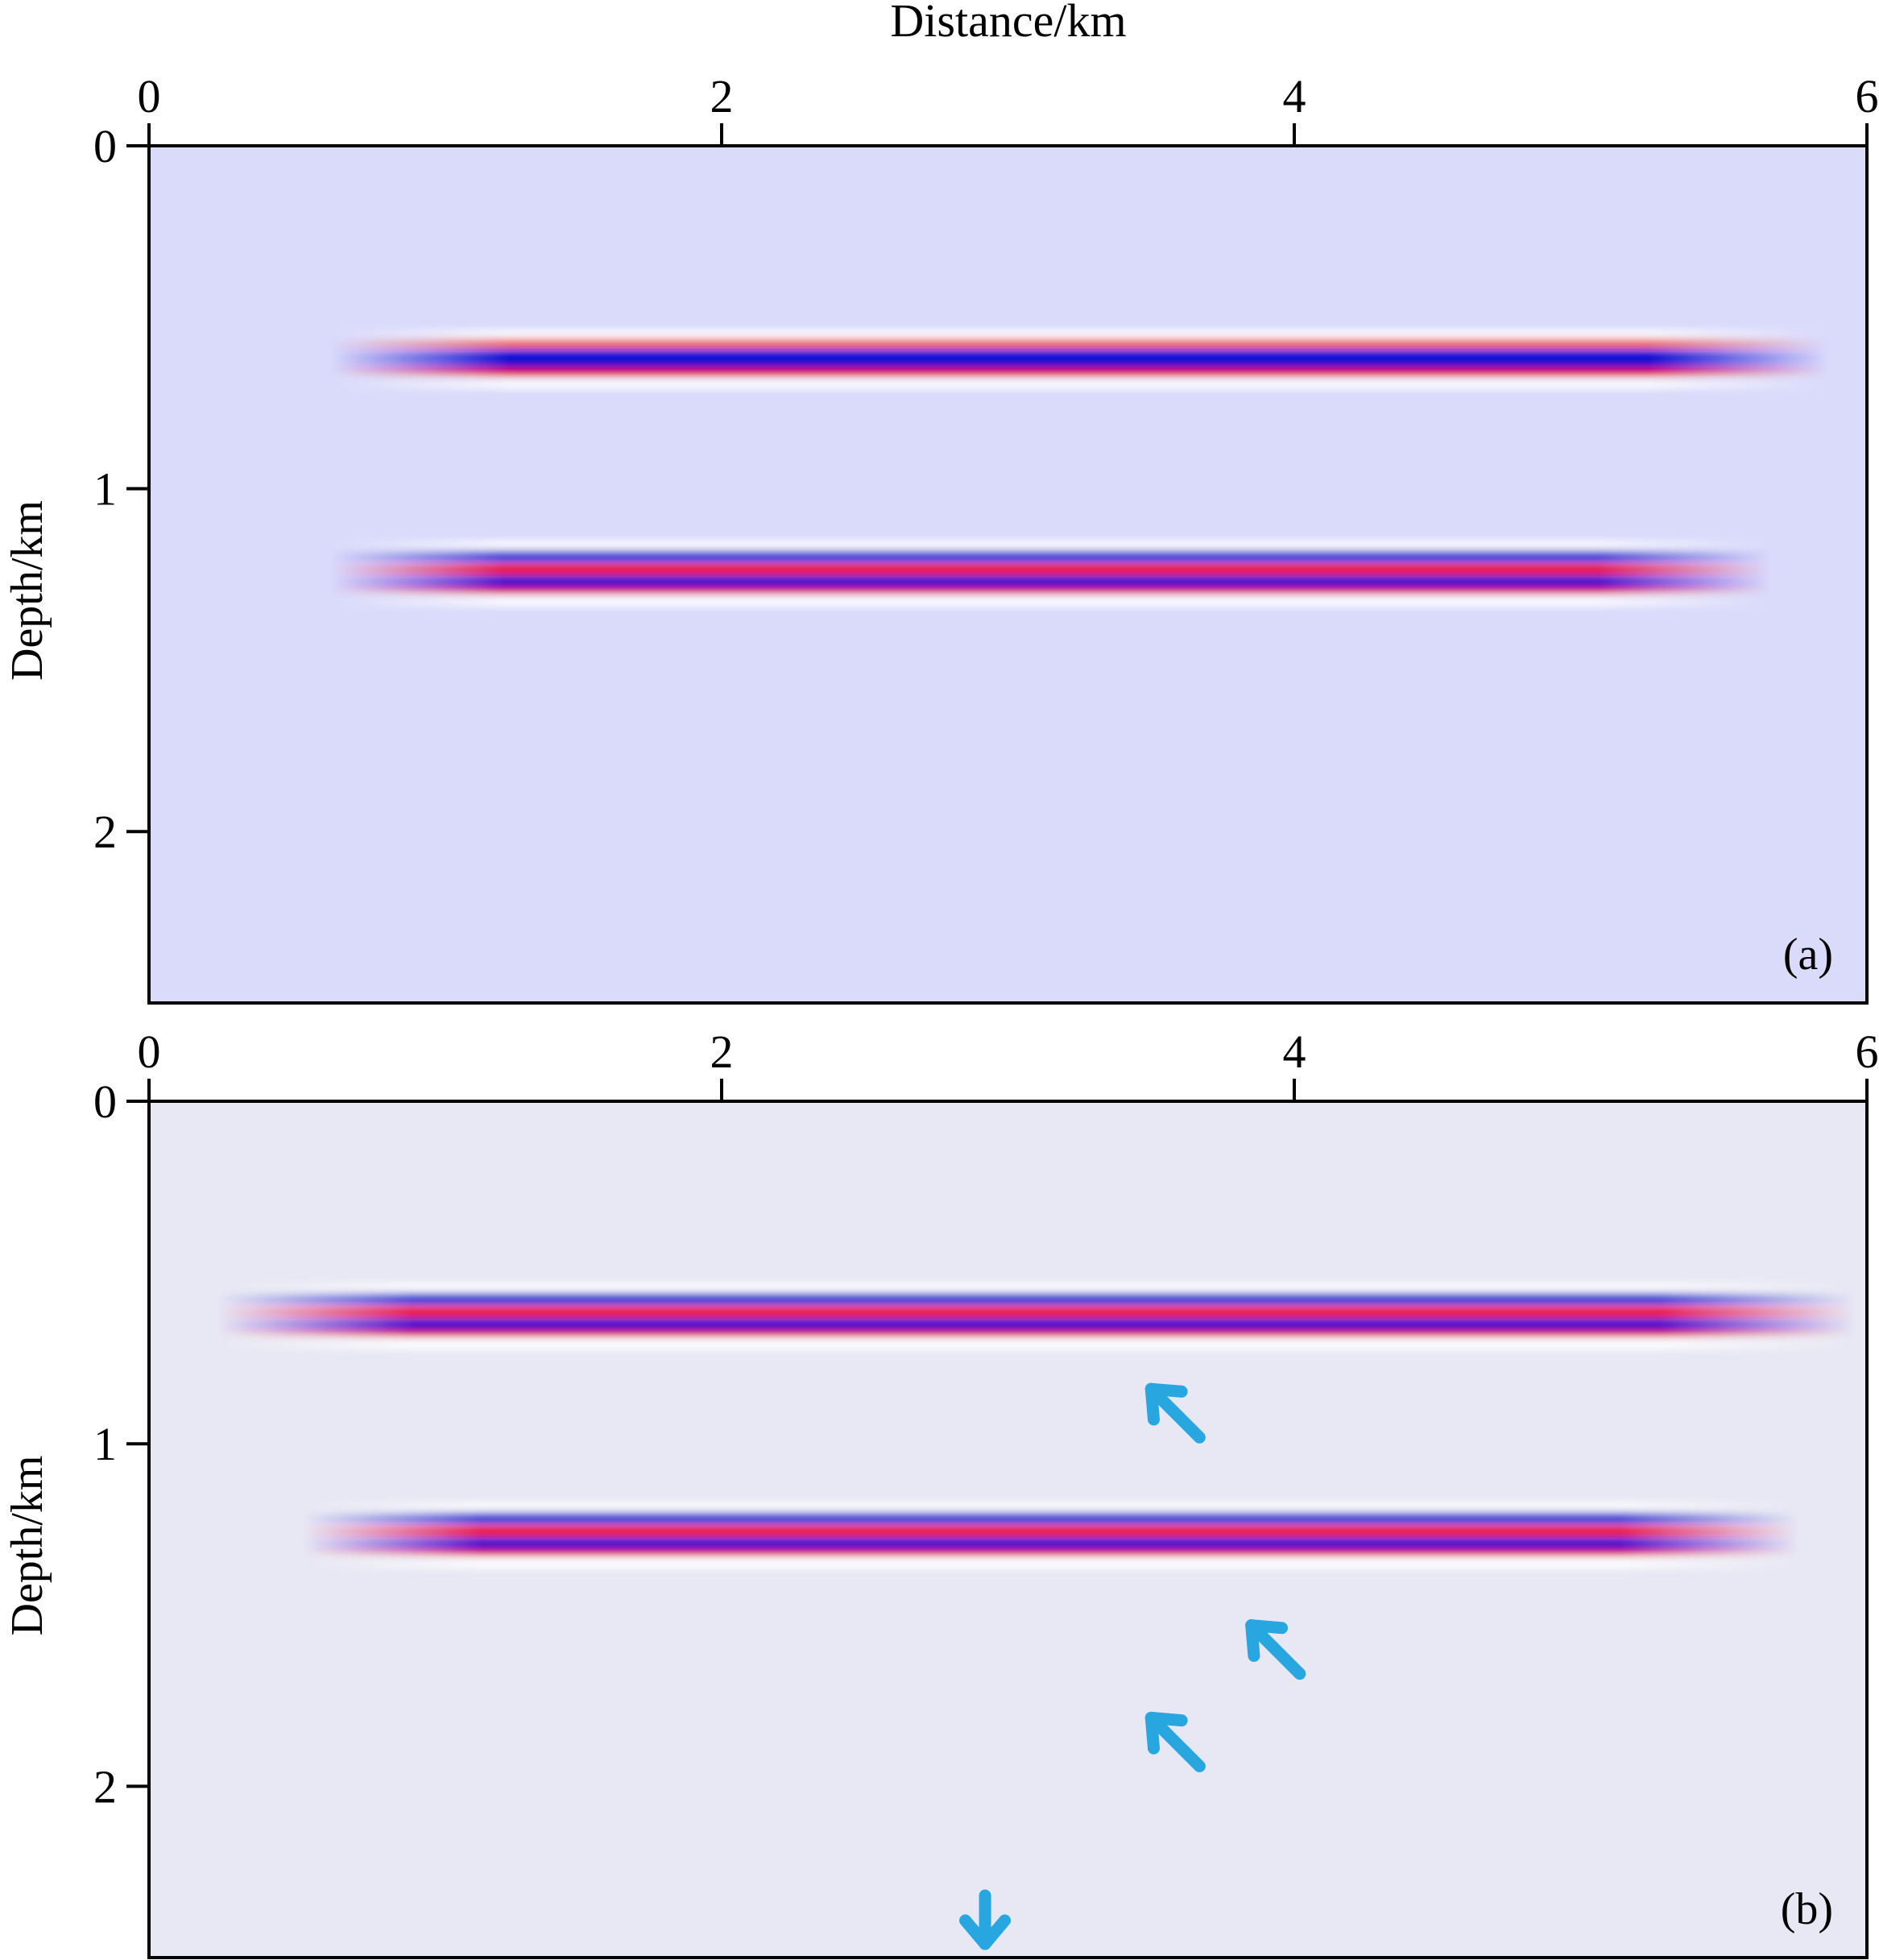  Describe the element at coordinates (1008, 23) in the screenshot. I see `x-axis-title: Distance/km` at that location.